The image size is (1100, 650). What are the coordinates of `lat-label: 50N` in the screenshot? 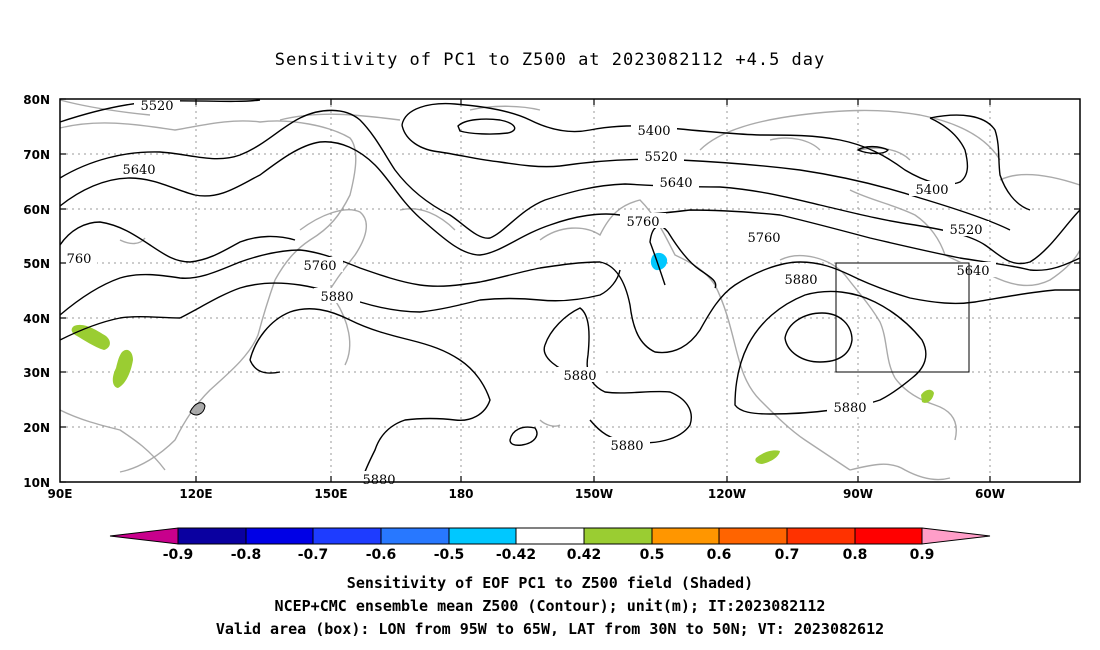 It's located at (36, 264).